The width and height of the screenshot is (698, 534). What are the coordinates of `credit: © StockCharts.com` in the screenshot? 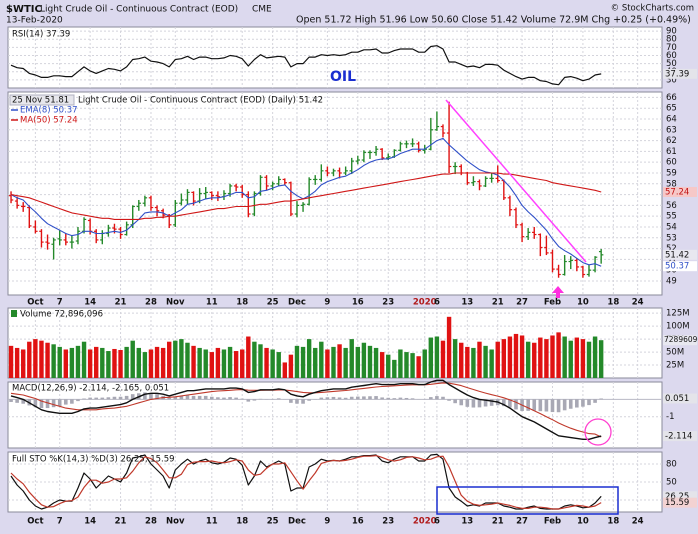 It's located at (652, 9).